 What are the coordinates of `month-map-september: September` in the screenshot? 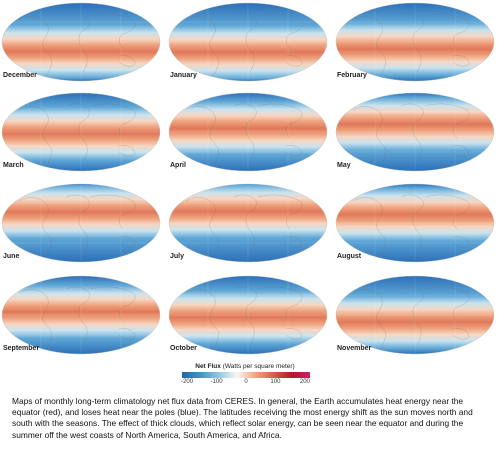 It's located at (81, 320).